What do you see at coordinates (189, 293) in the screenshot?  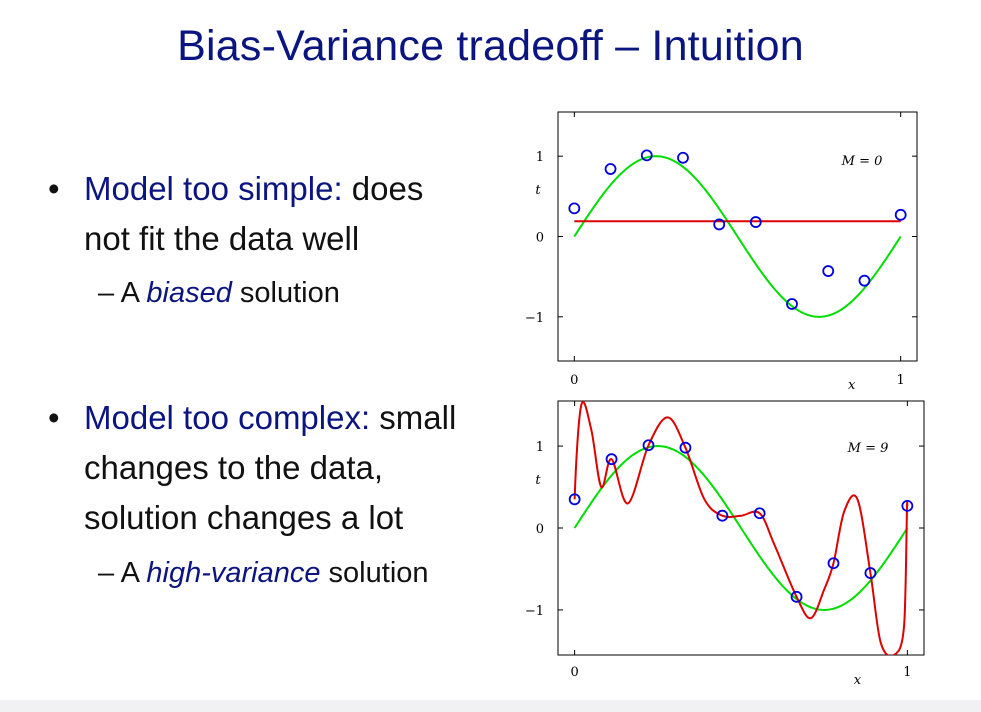 I see `sub-italic: biased` at bounding box center [189, 293].